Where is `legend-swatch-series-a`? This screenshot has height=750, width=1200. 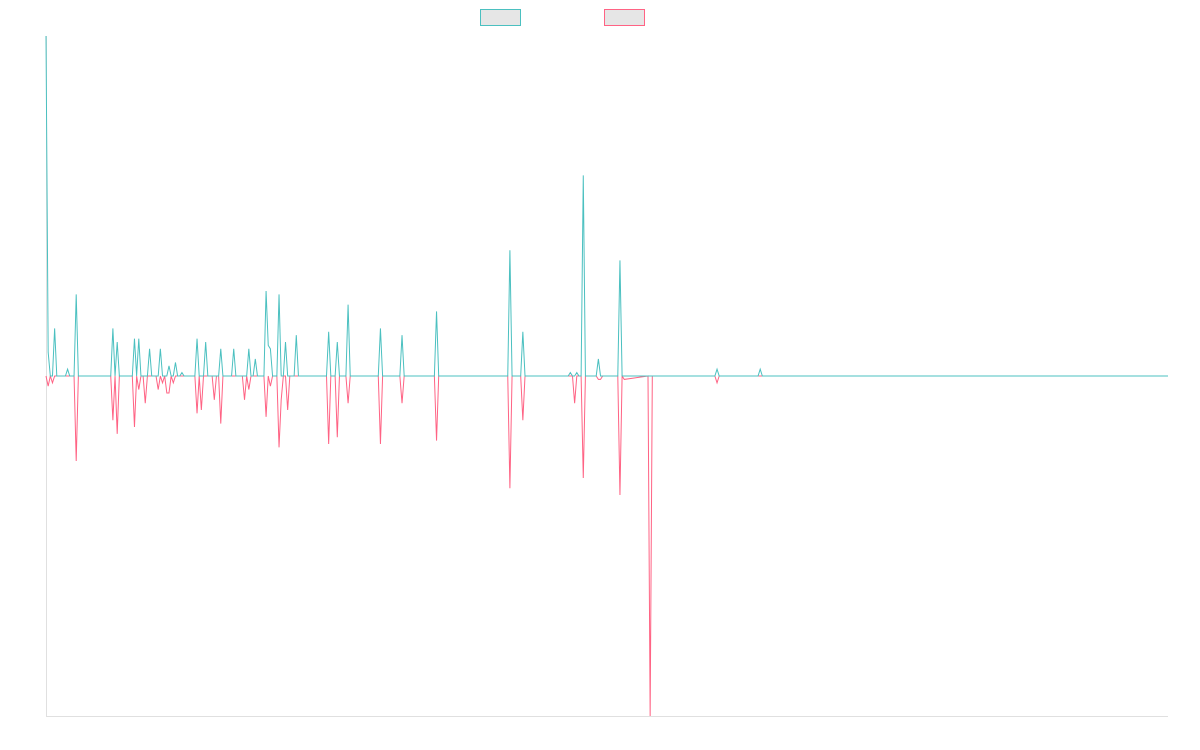 legend-swatch-series-a is located at coordinates (500, 17).